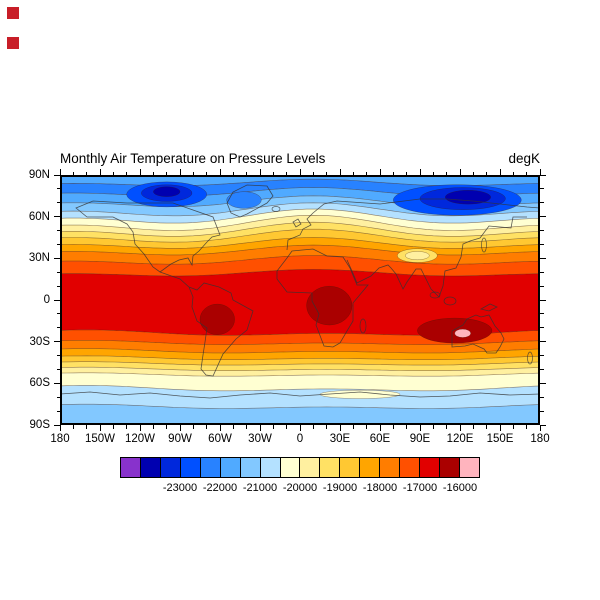  What do you see at coordinates (39, 258) in the screenshot?
I see `y-tick-label: 30N` at bounding box center [39, 258].